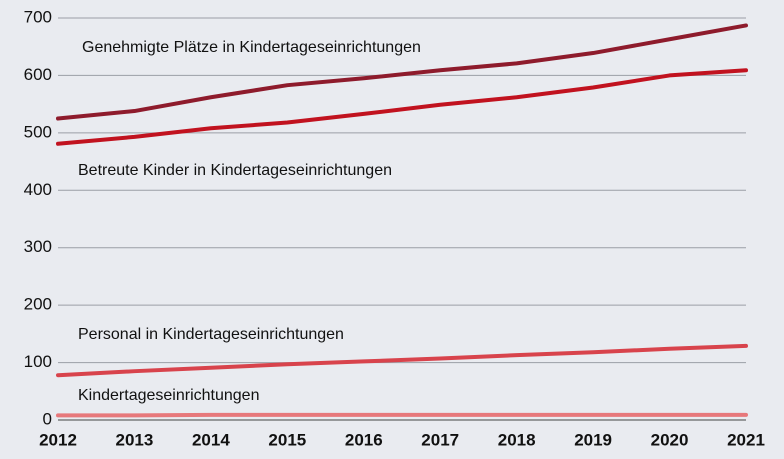 This screenshot has height=459, width=784. I want to click on y-tick-label: 0, so click(47, 418).